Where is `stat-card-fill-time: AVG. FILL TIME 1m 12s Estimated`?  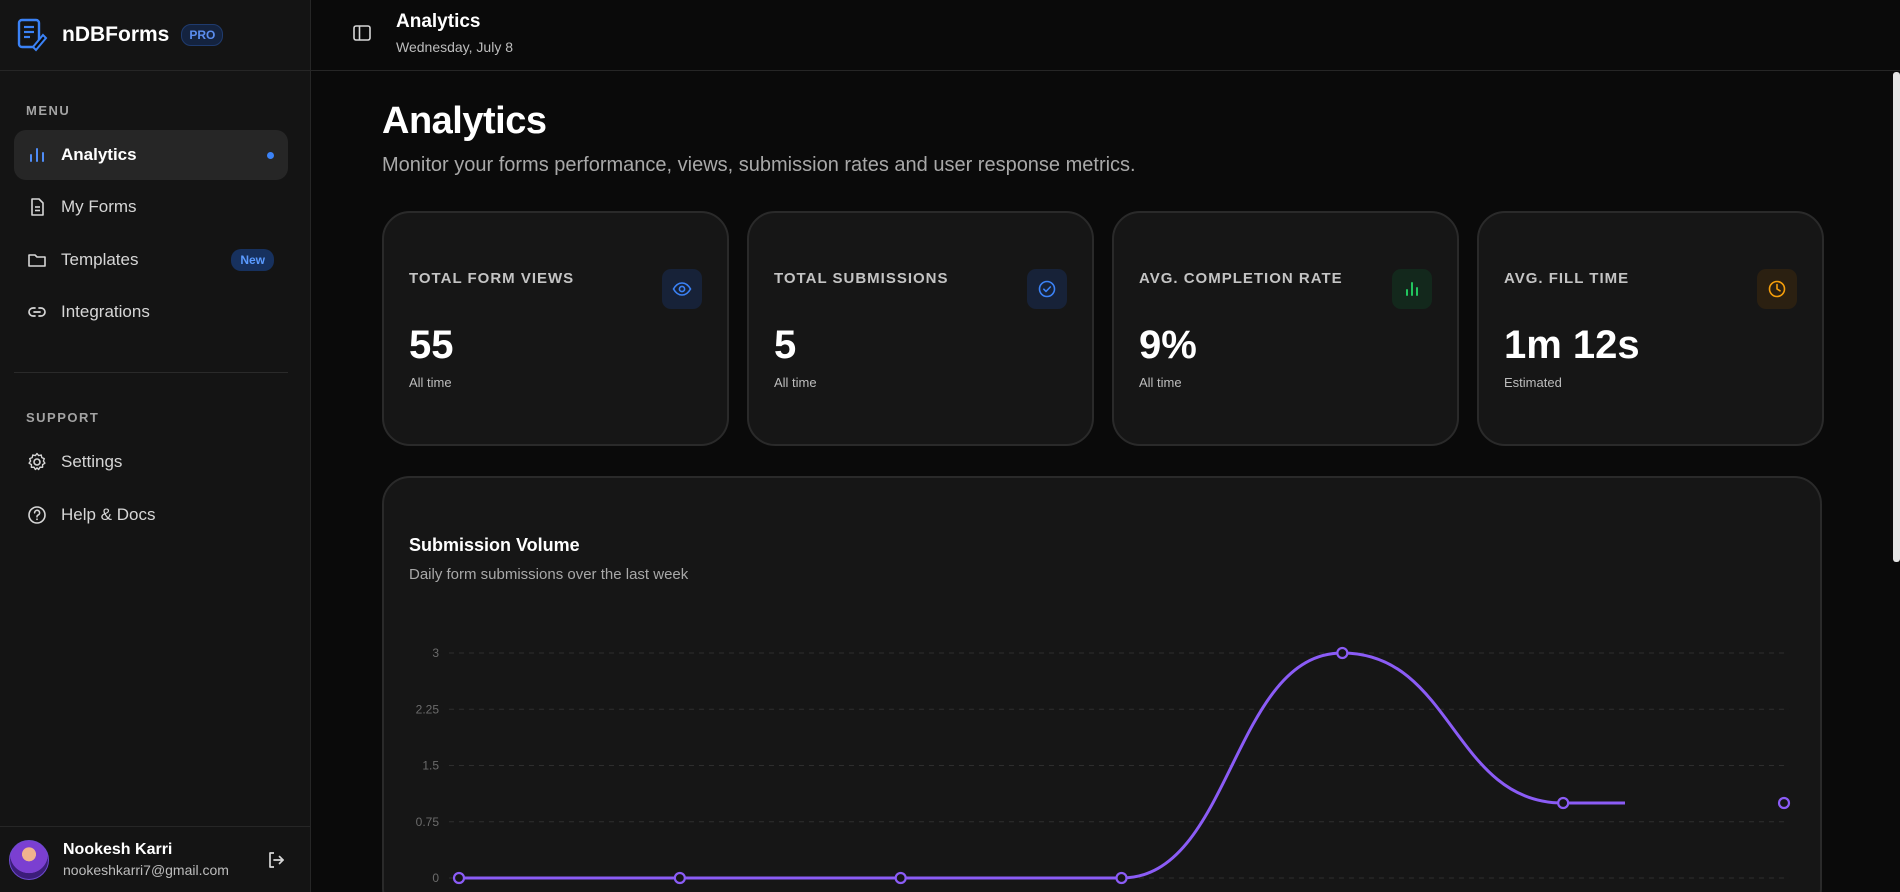 stat-card-fill-time: AVG. FILL TIME 1m 12s Estimated is located at coordinates (1650, 328).